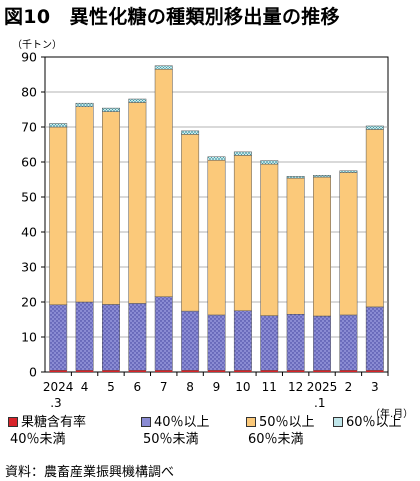  What do you see at coordinates (269, 162) in the screenshot?
I see `bar-segment-s3-c8` at bounding box center [269, 162].